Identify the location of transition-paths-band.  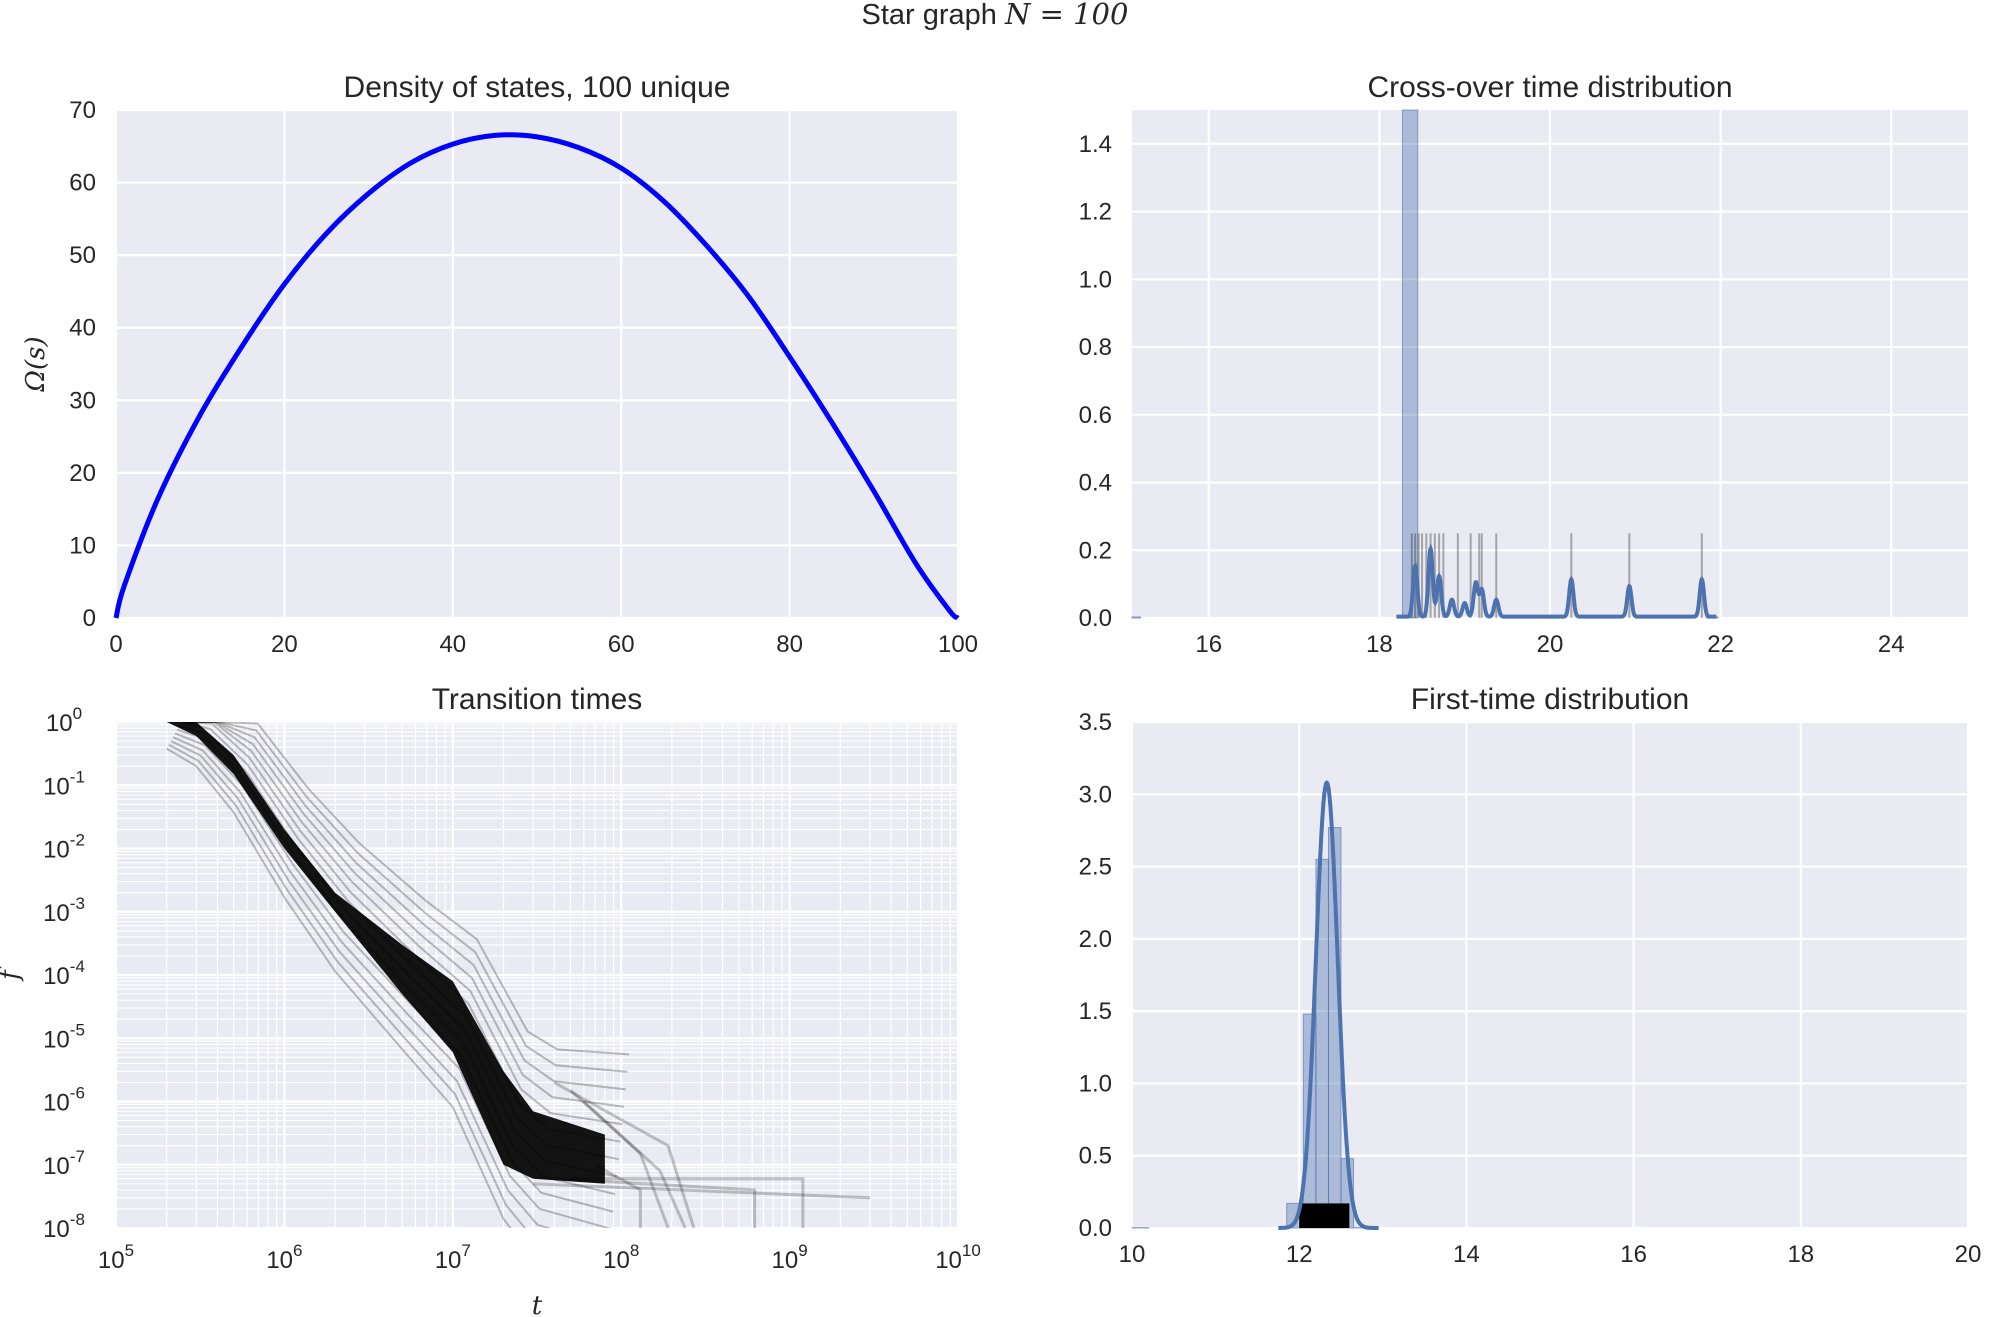
(385, 953).